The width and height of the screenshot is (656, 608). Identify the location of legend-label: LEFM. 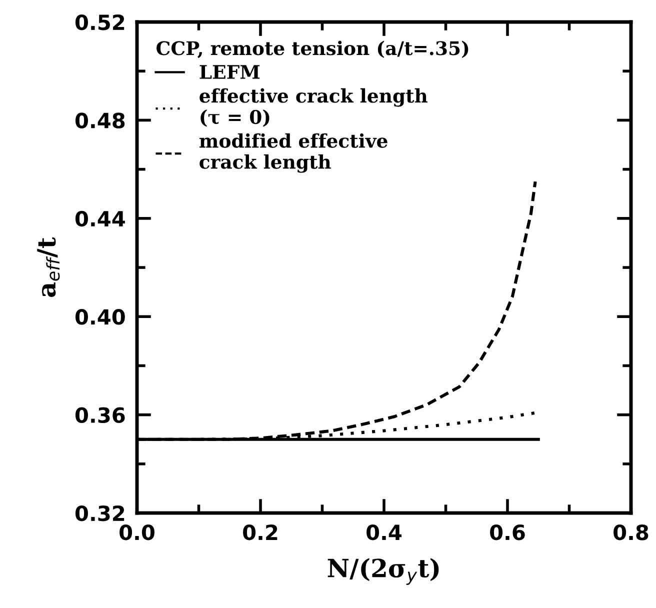
(230, 72).